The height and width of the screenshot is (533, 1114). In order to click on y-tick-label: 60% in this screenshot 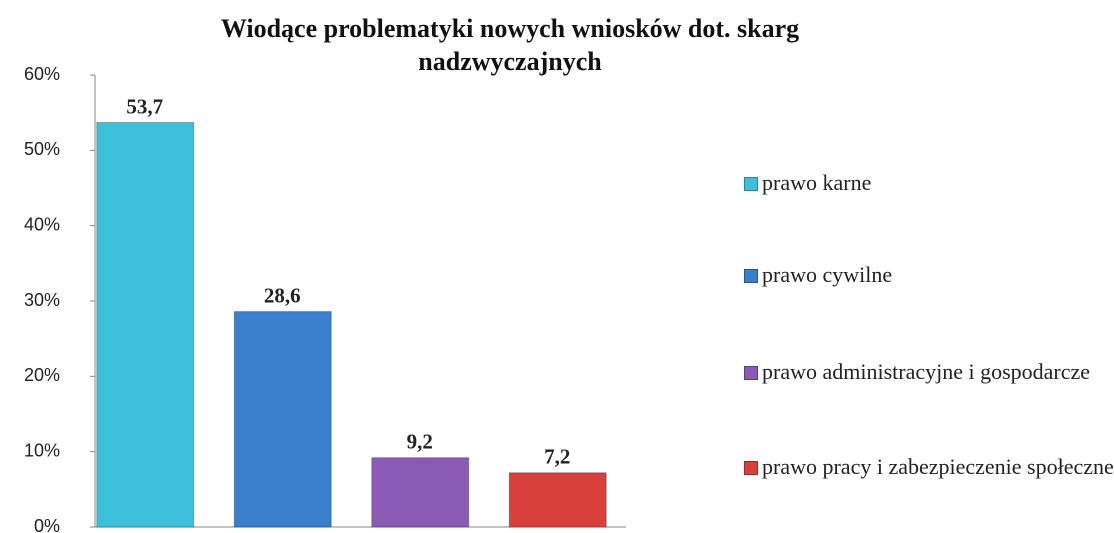, I will do `click(42, 74)`.